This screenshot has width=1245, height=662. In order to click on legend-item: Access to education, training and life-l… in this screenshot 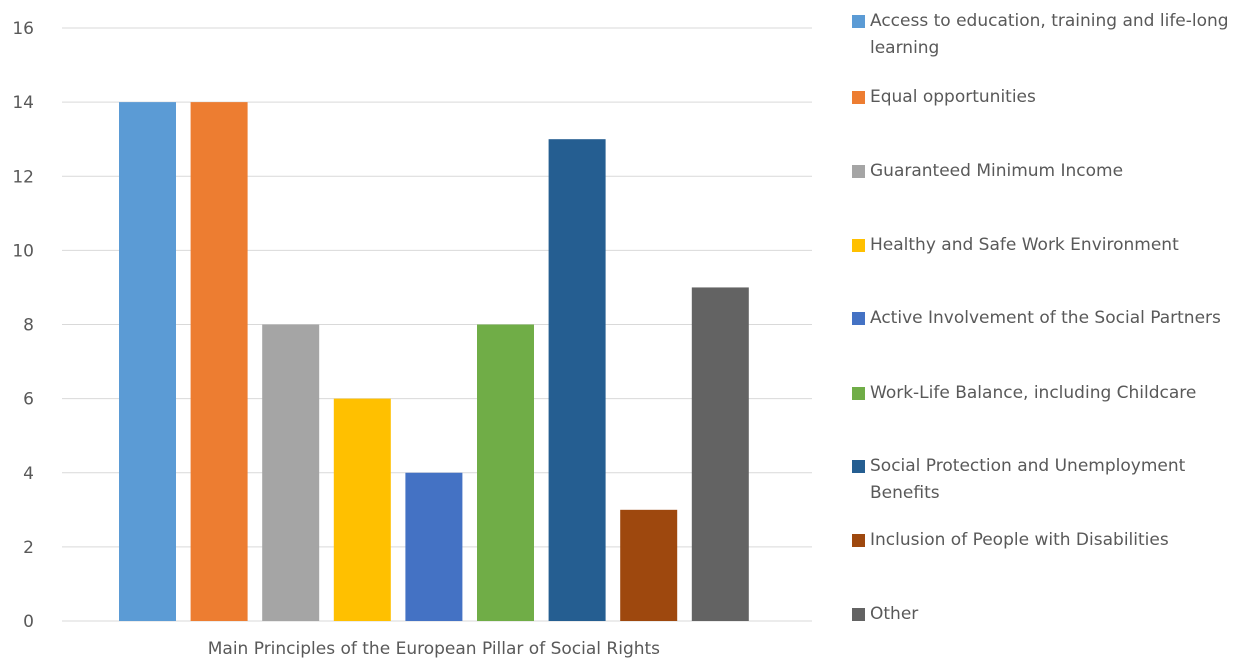, I will do `click(1048, 35)`.